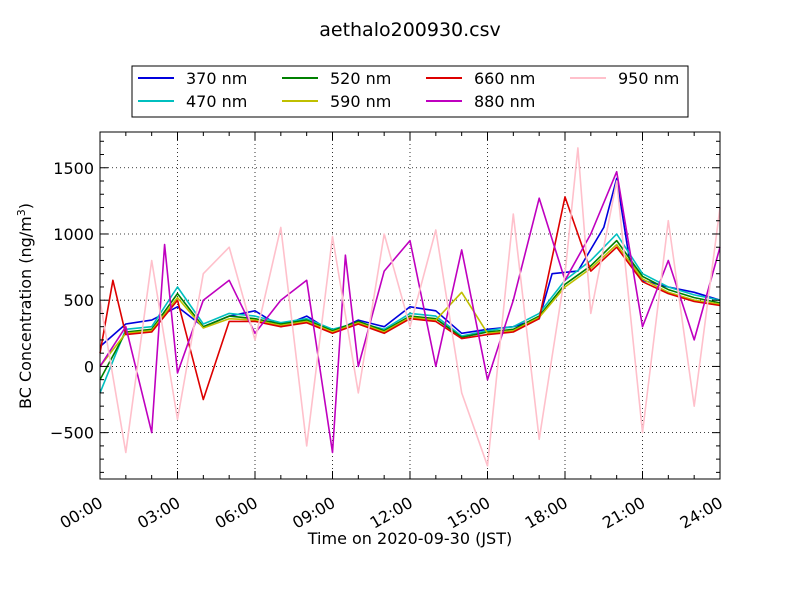 The image size is (800, 600). What do you see at coordinates (25, 206) in the screenshot?
I see `y-axis-title-tail: )` at bounding box center [25, 206].